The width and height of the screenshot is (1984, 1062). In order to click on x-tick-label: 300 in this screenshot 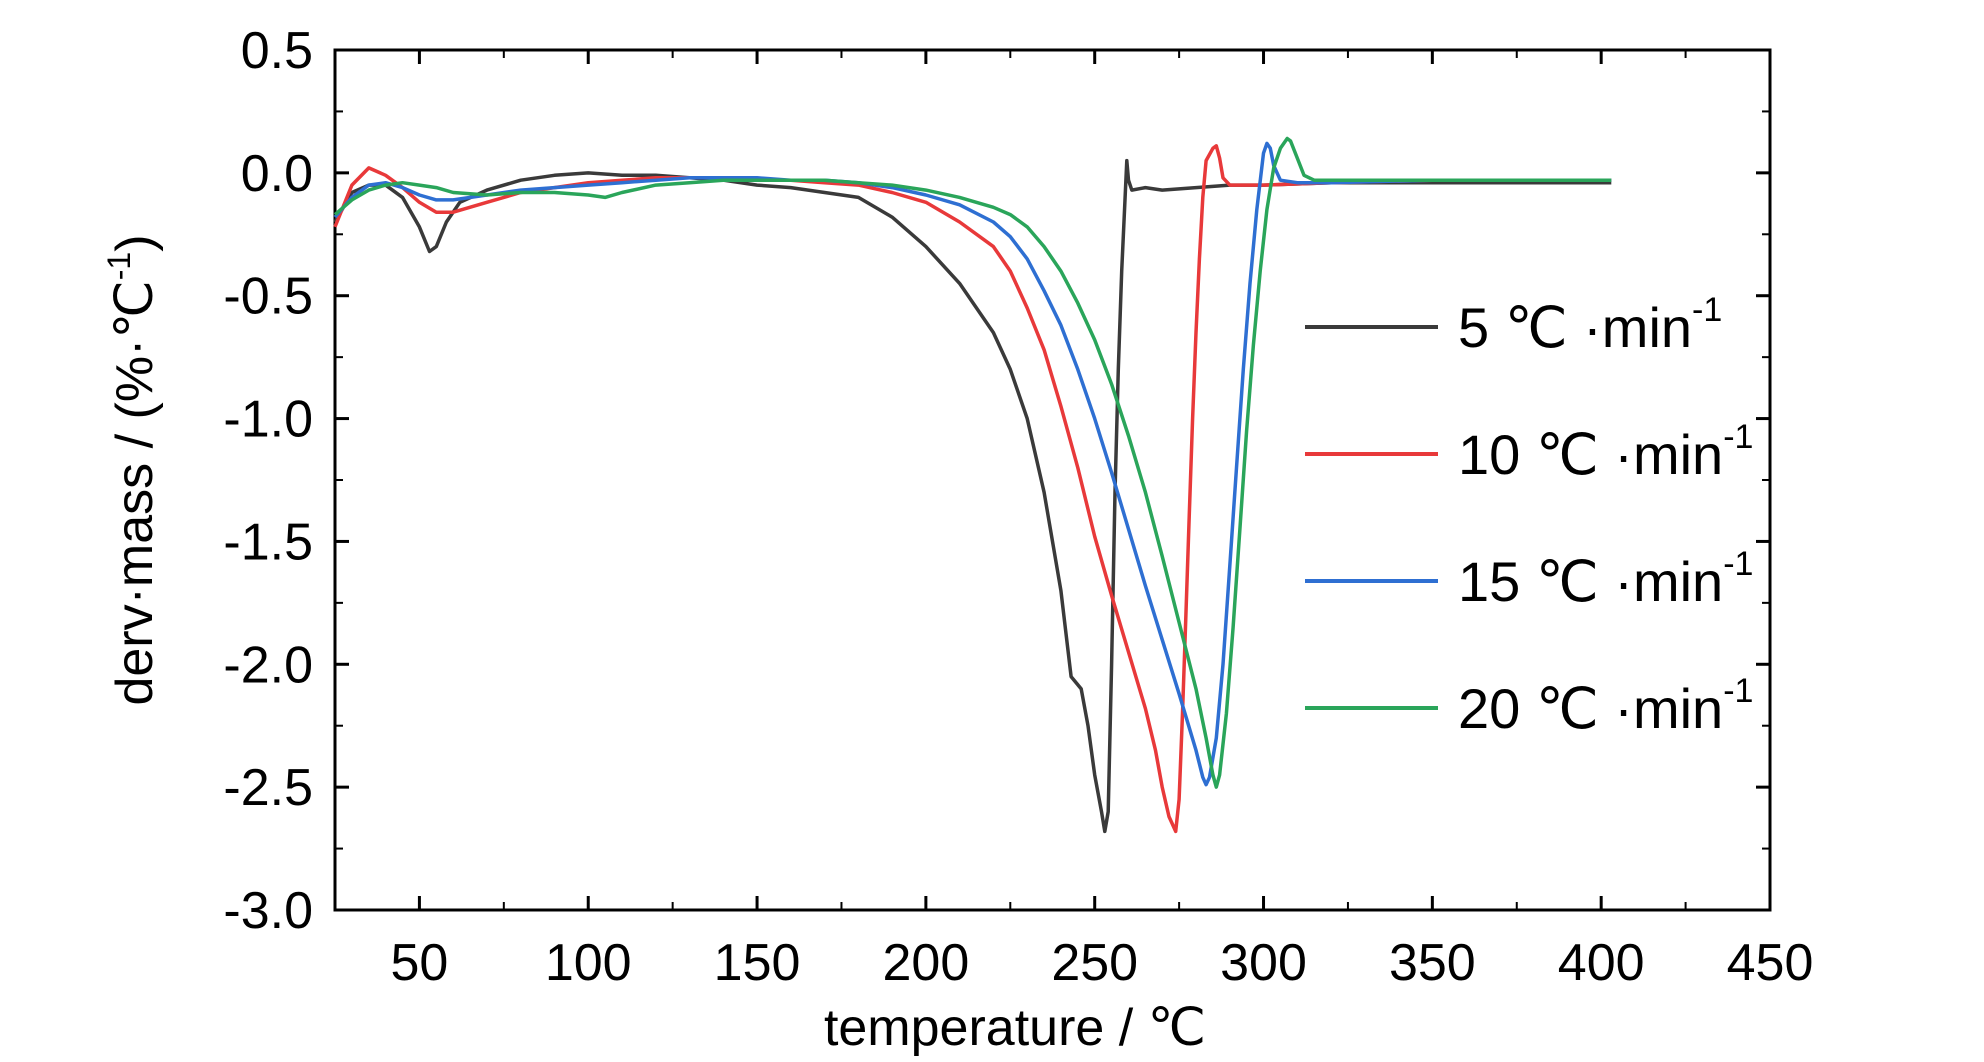, I will do `click(1263, 963)`.